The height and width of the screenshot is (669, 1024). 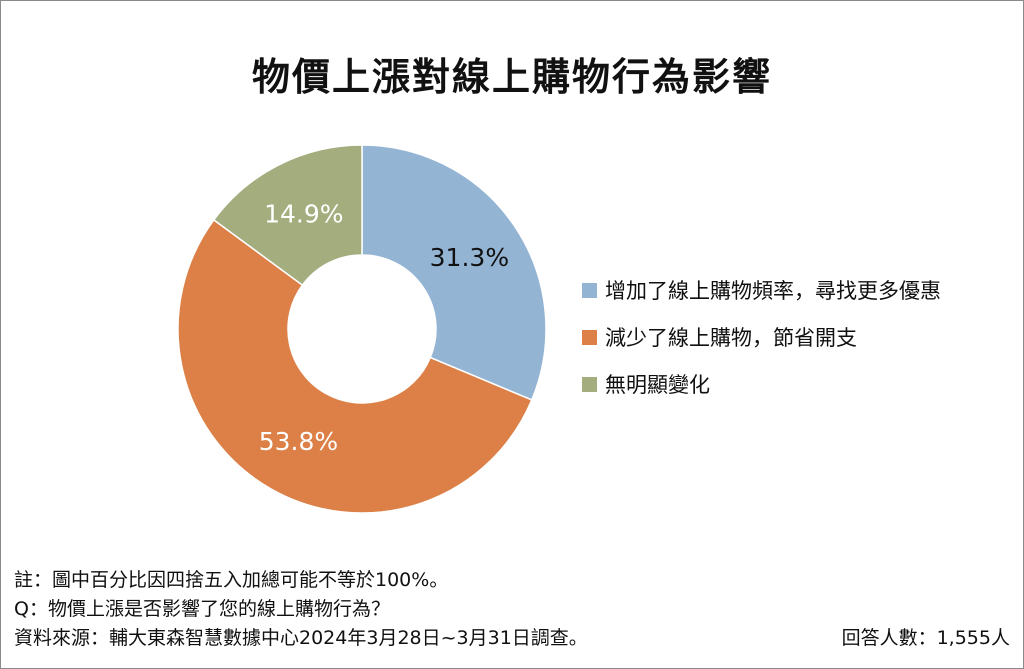 I want to click on legend-label-decrease: 減少了線上購物，節省開支, so click(x=731, y=338).